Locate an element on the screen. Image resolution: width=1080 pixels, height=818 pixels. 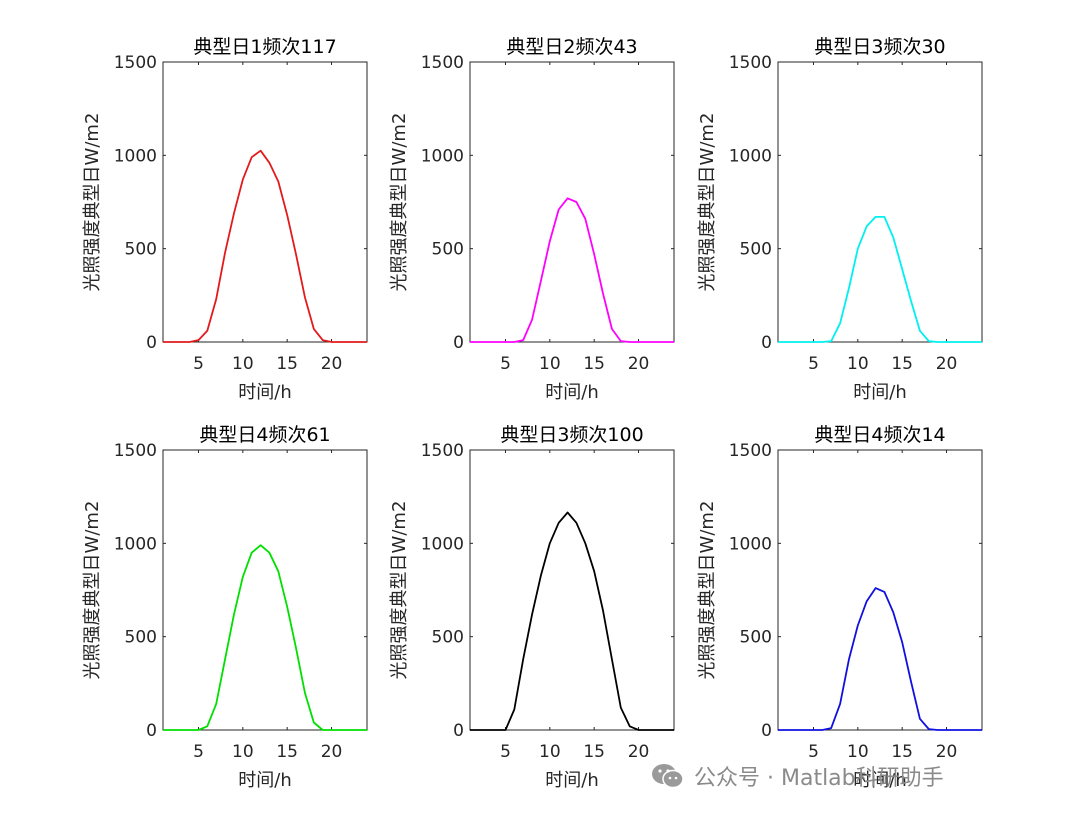
watermark-text: 公众号 · Matlab科研助手 is located at coordinates (819, 778).